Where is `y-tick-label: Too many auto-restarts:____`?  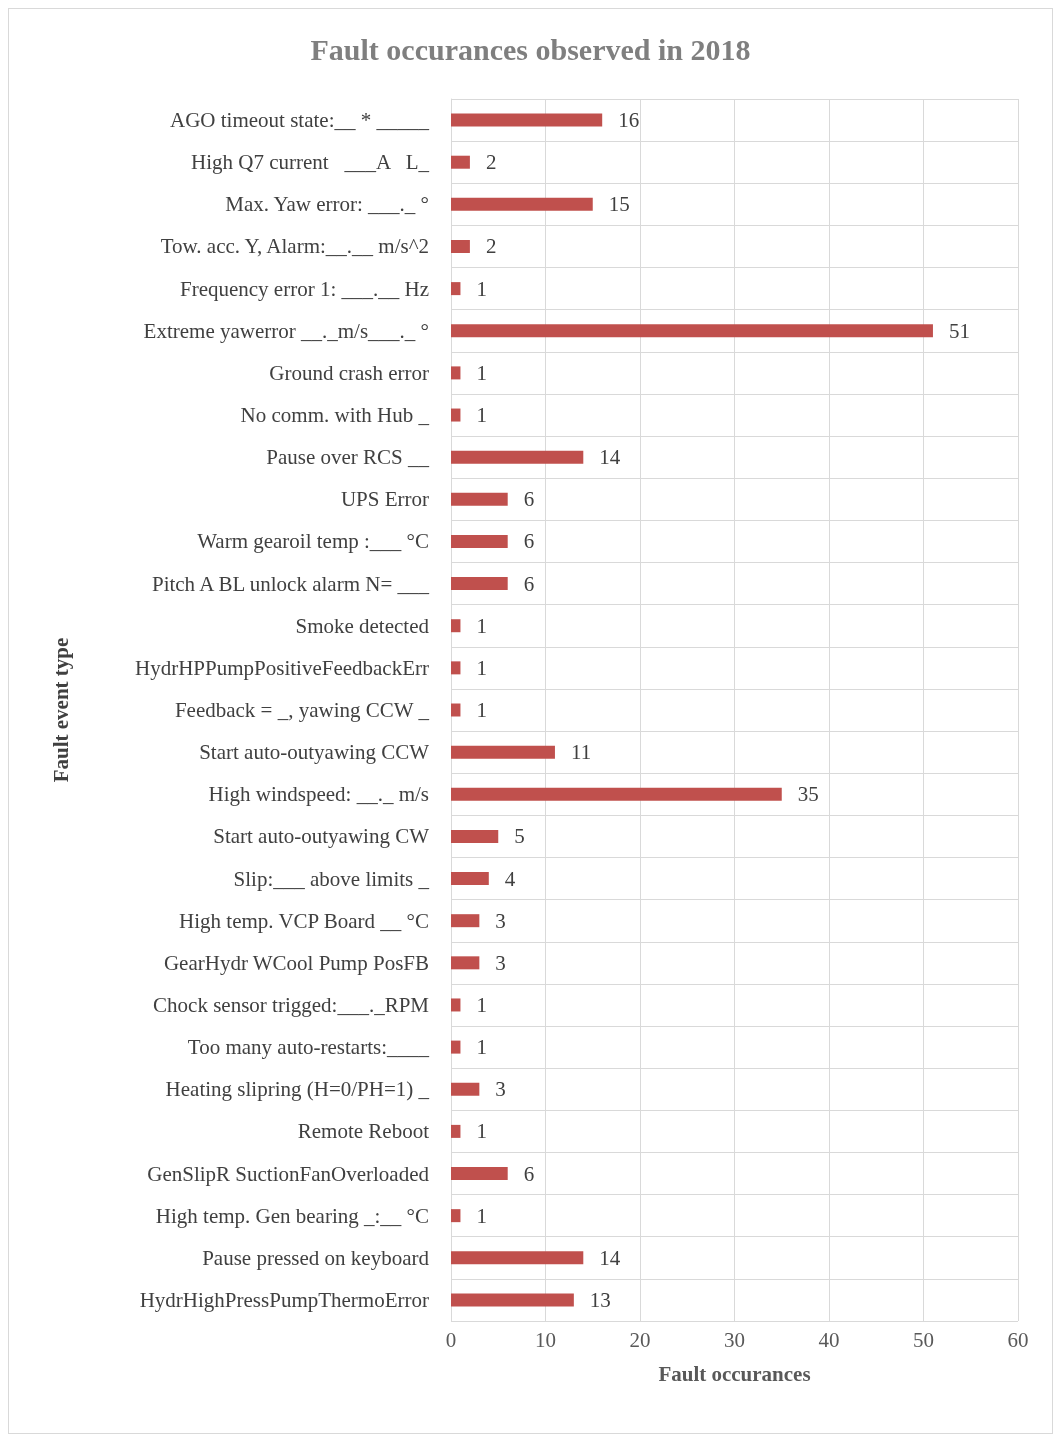 y-tick-label: Too many auto-restarts:____ is located at coordinates (308, 1047).